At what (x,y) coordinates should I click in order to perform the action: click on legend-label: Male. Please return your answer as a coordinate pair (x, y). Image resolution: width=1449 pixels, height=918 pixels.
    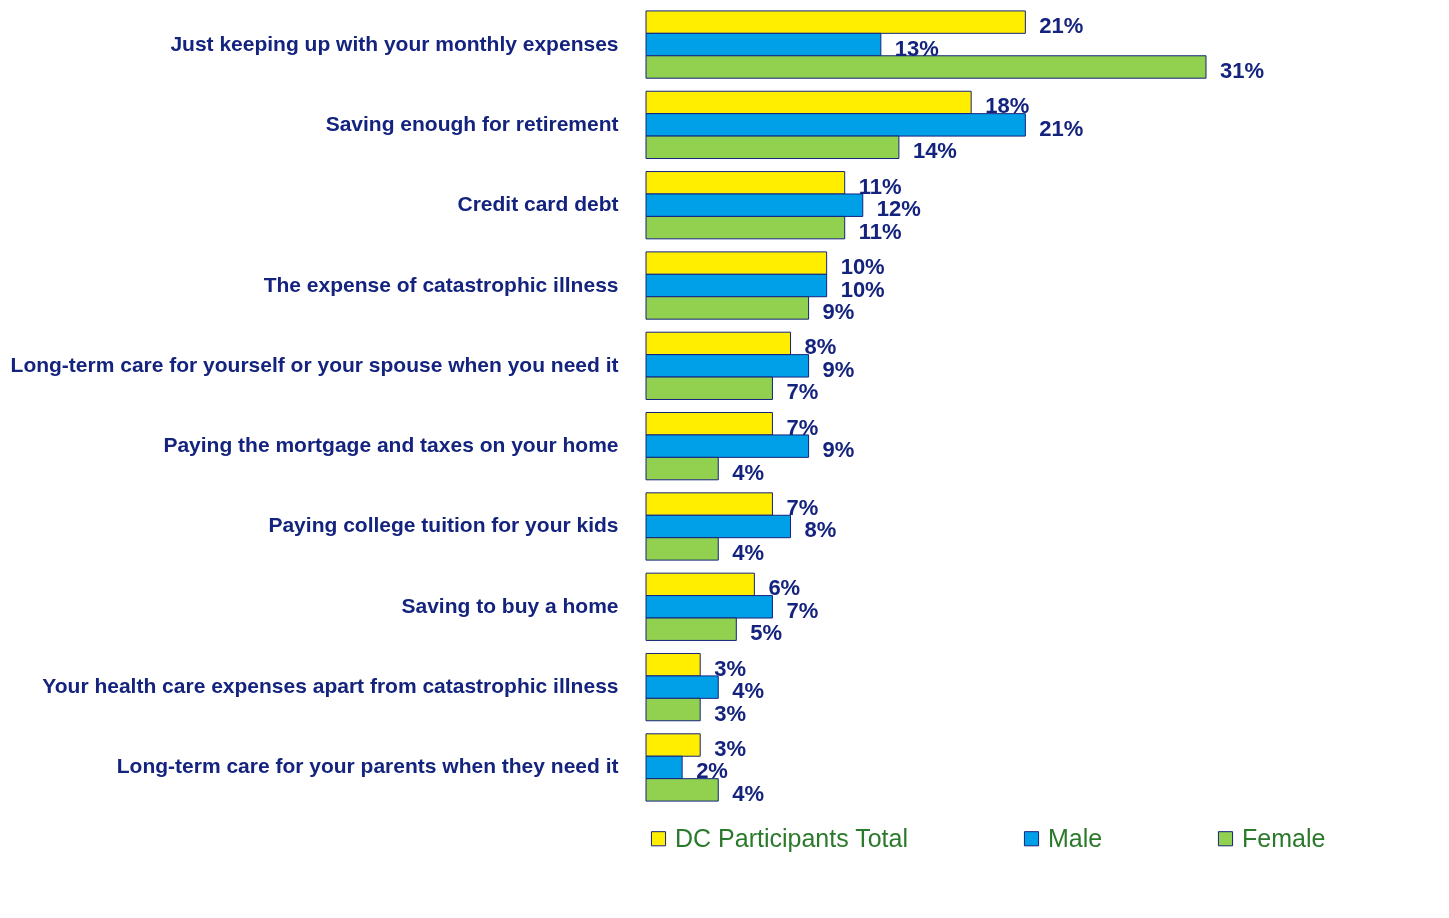
    Looking at the image, I should click on (1075, 837).